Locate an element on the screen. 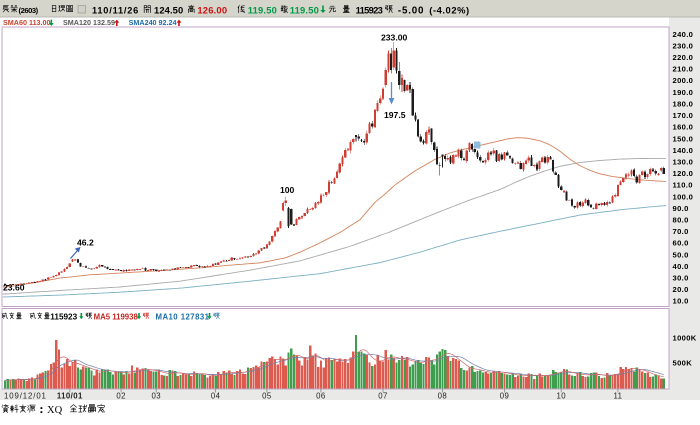  svg-text: 40.0 is located at coordinates (681, 266).